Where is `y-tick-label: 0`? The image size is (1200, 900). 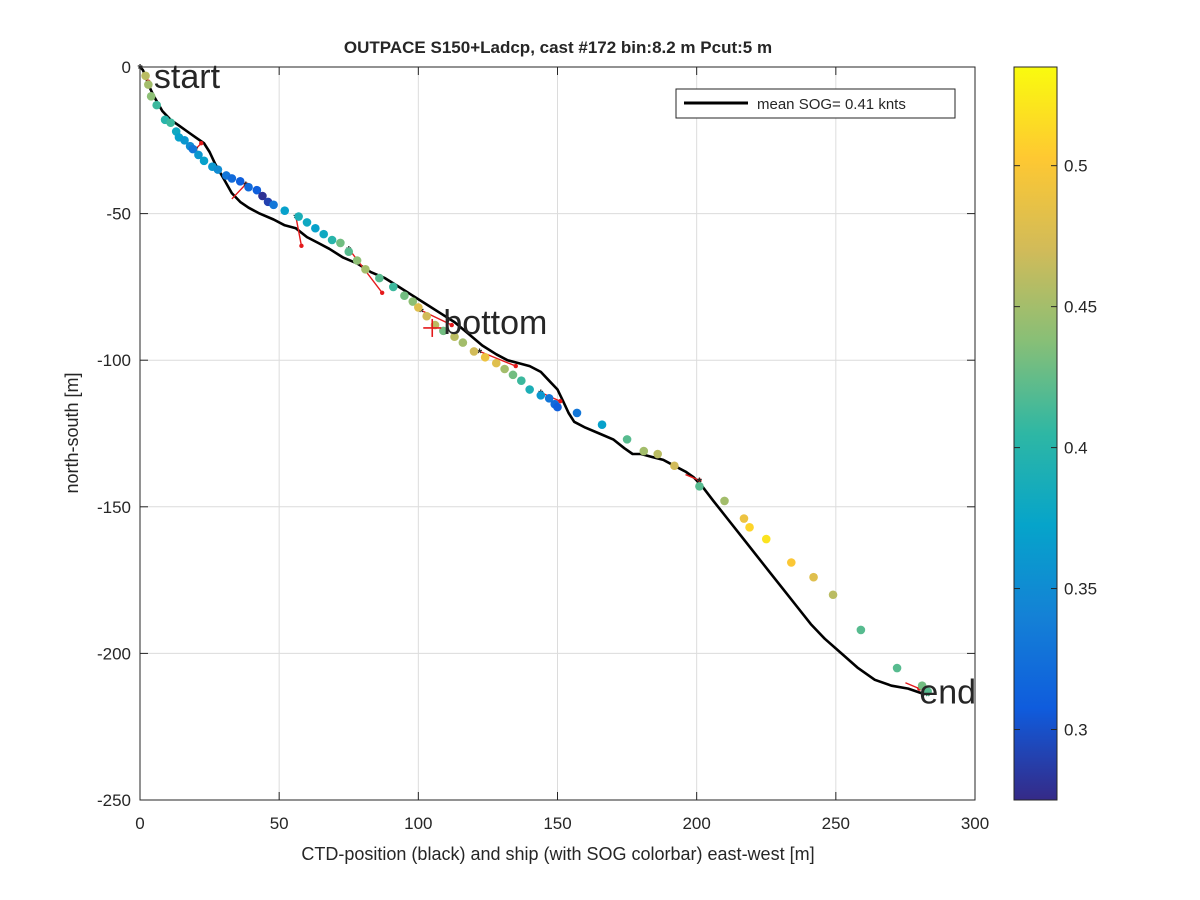
y-tick-label: 0 is located at coordinates (126, 67).